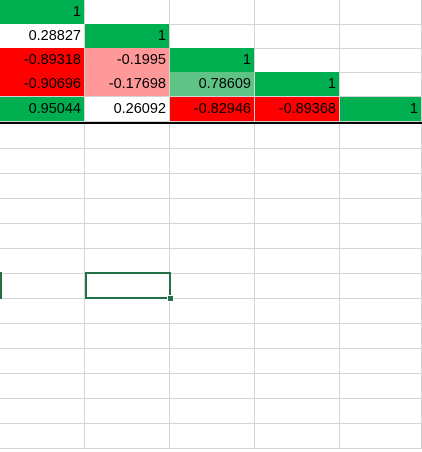 This screenshot has height=452, width=422. Describe the element at coordinates (297, 311) in the screenshot. I see `cell-r13-c4` at that location.